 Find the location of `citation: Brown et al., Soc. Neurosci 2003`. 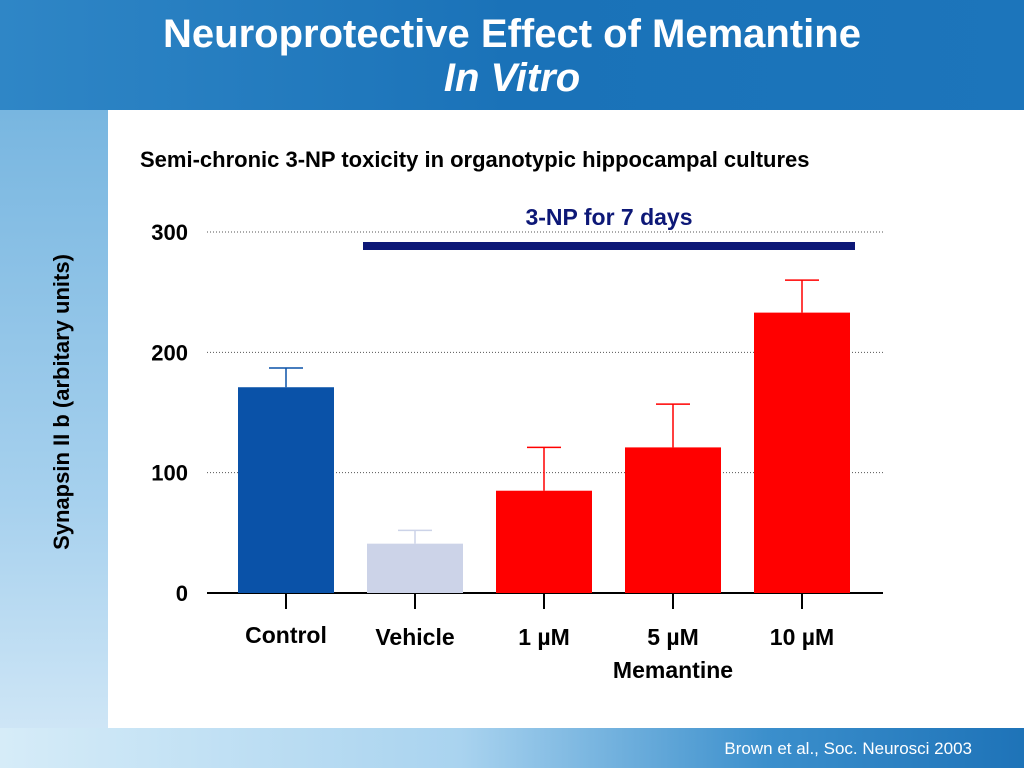

citation: Brown et al., Soc. Neurosci 2003 is located at coordinates (848, 748).